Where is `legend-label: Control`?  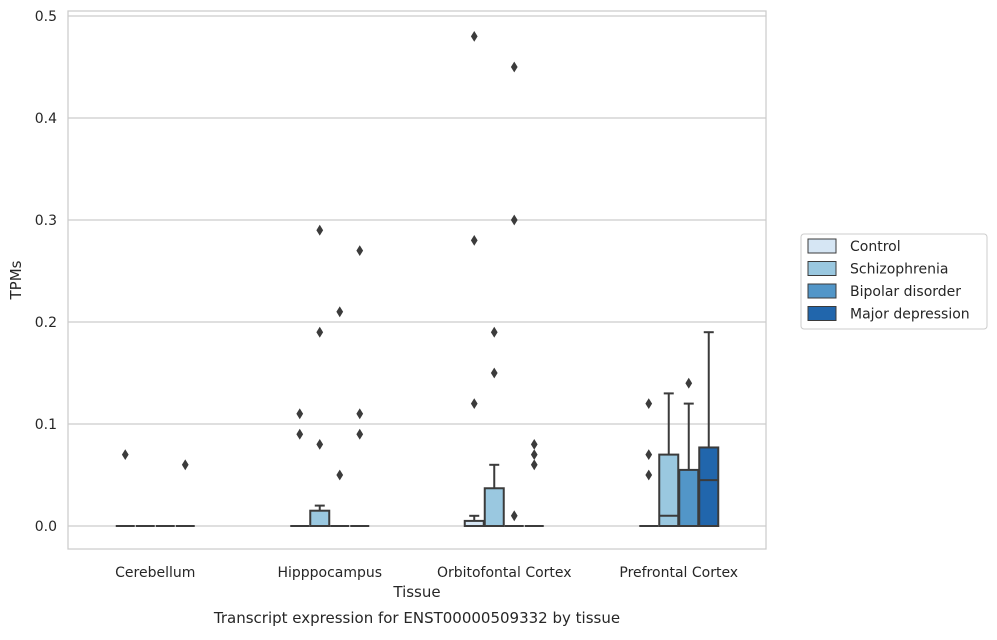
legend-label: Control is located at coordinates (875, 247).